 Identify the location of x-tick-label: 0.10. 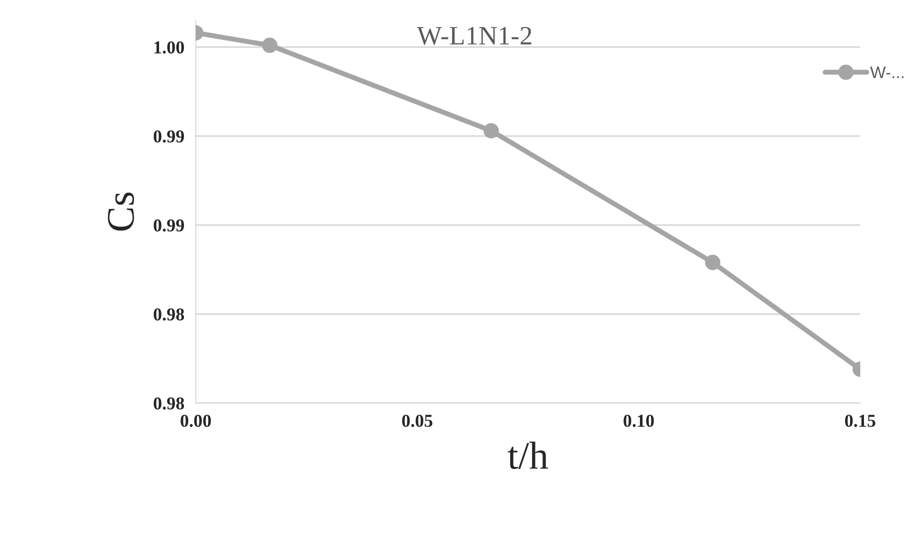
(639, 420).